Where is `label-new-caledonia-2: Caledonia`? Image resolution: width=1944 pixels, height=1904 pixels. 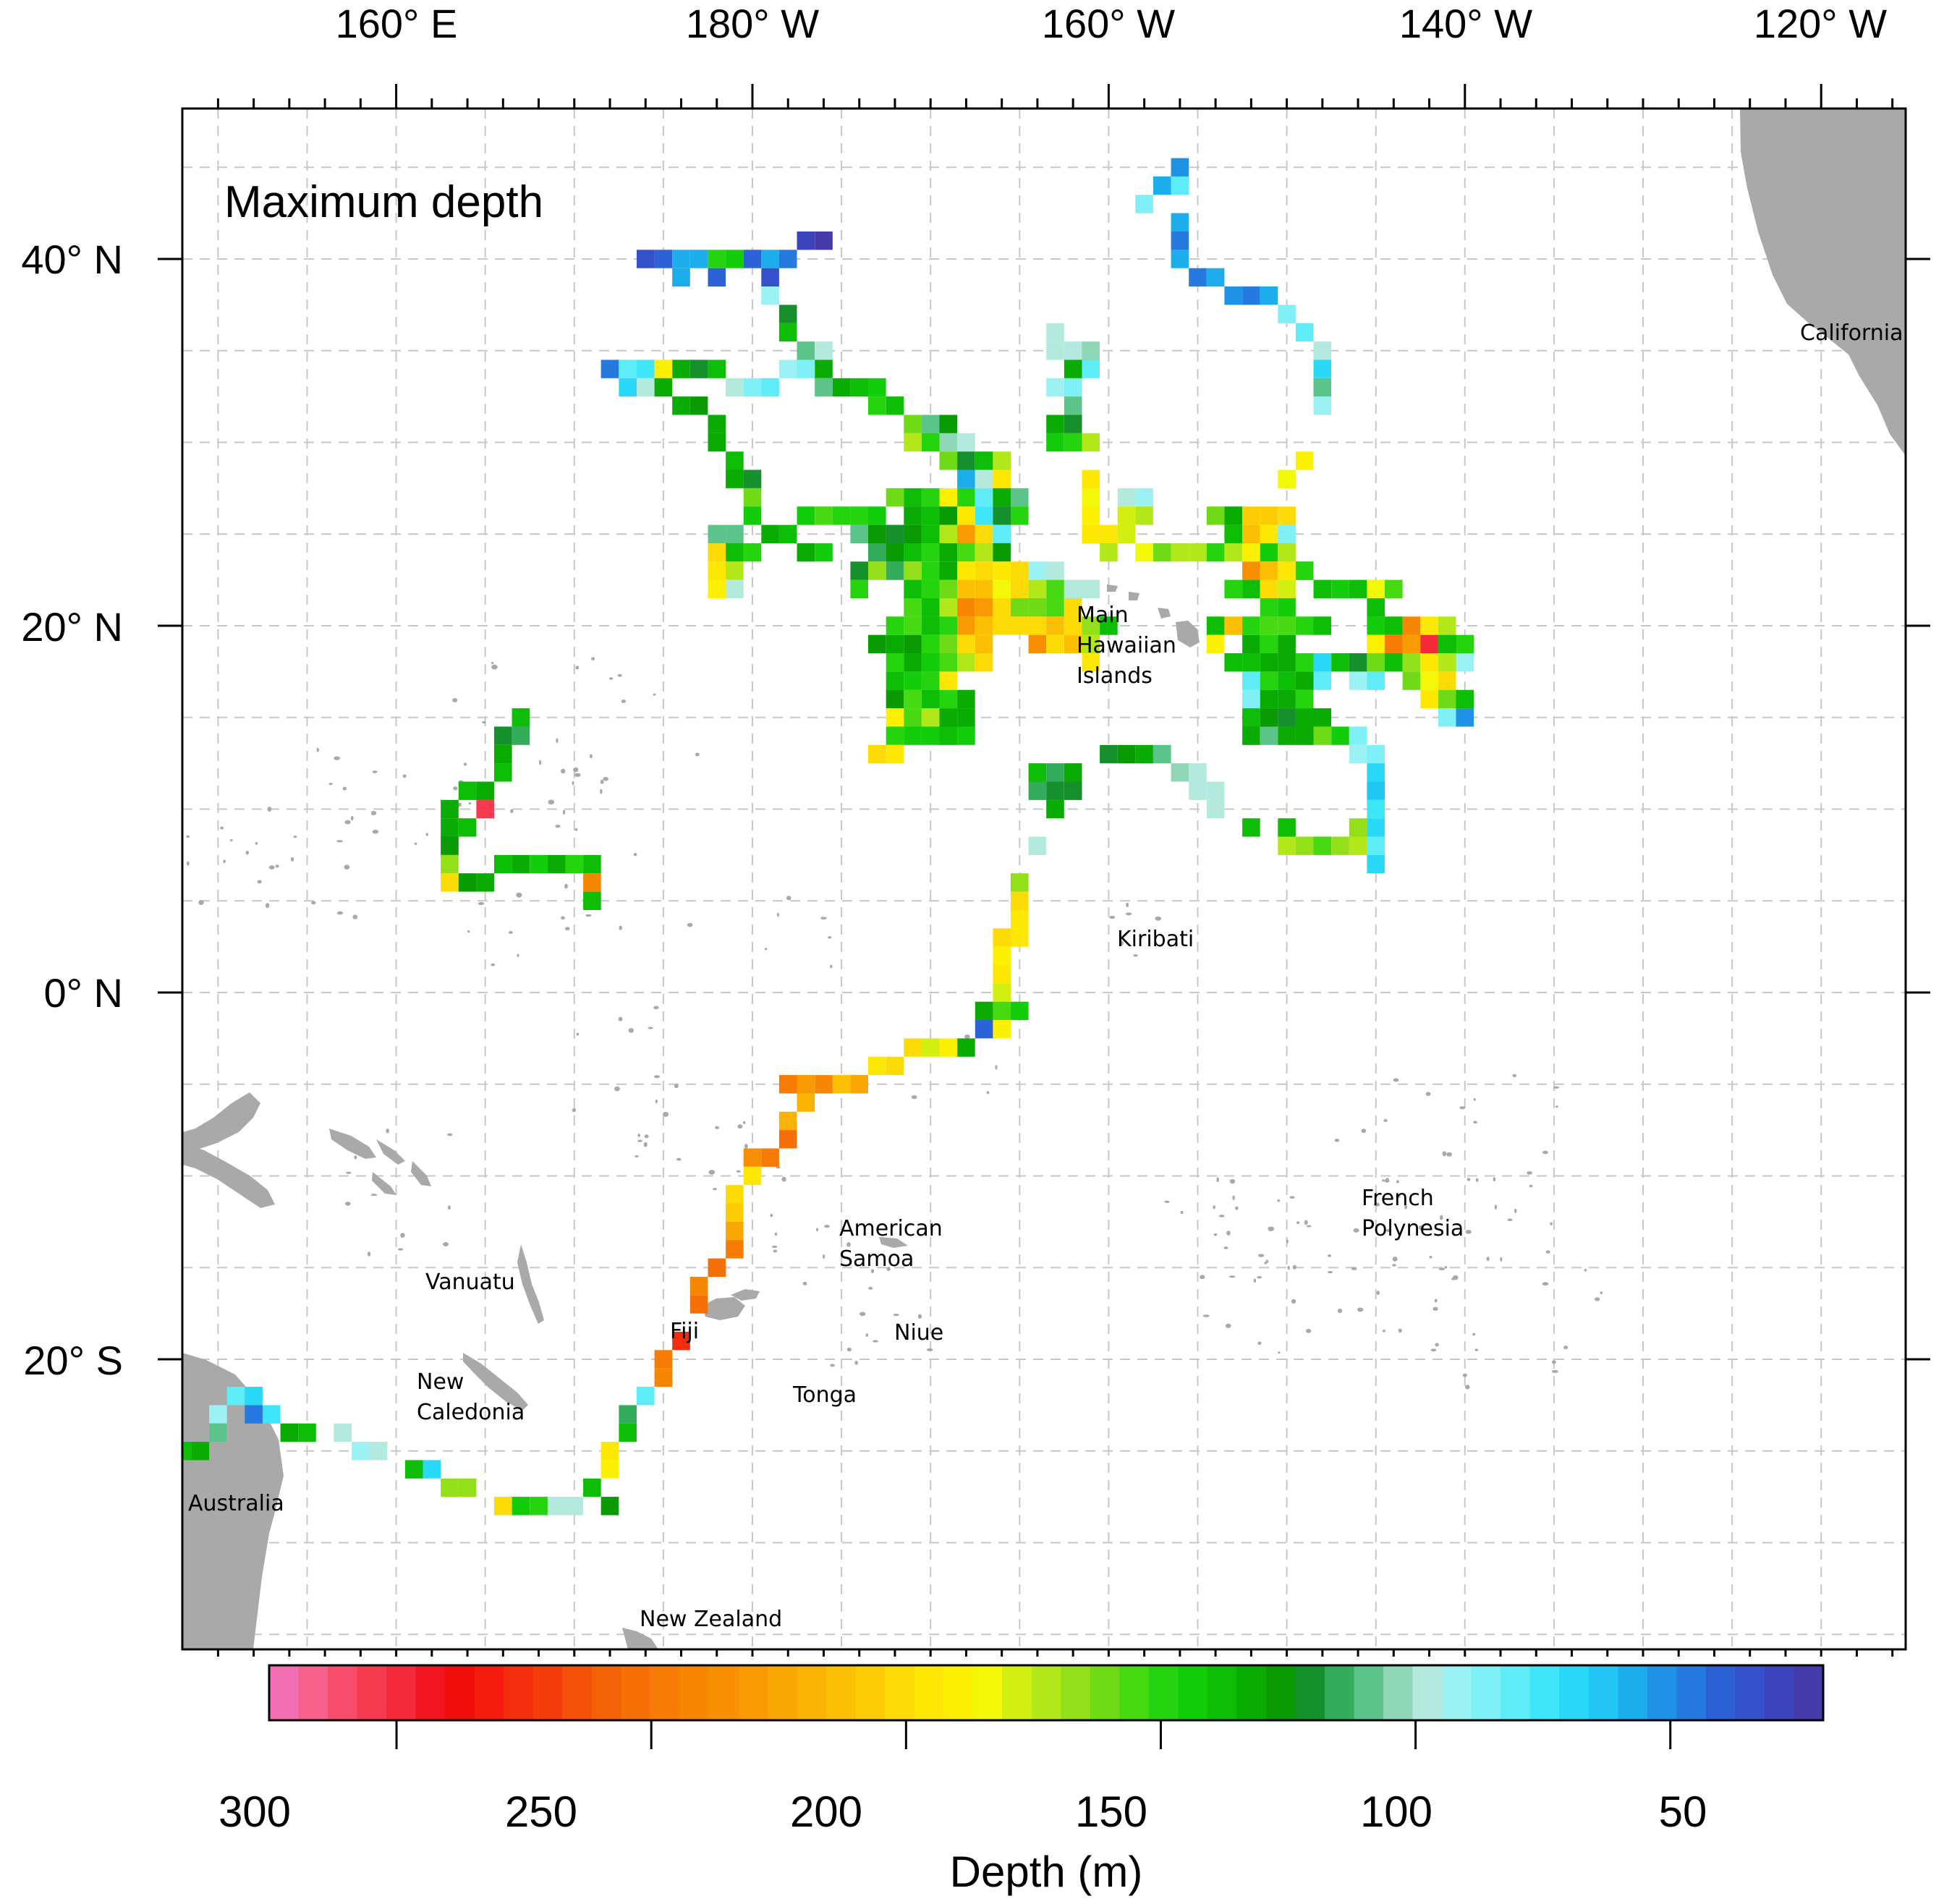
label-new-caledonia-2: Caledonia is located at coordinates (471, 1412).